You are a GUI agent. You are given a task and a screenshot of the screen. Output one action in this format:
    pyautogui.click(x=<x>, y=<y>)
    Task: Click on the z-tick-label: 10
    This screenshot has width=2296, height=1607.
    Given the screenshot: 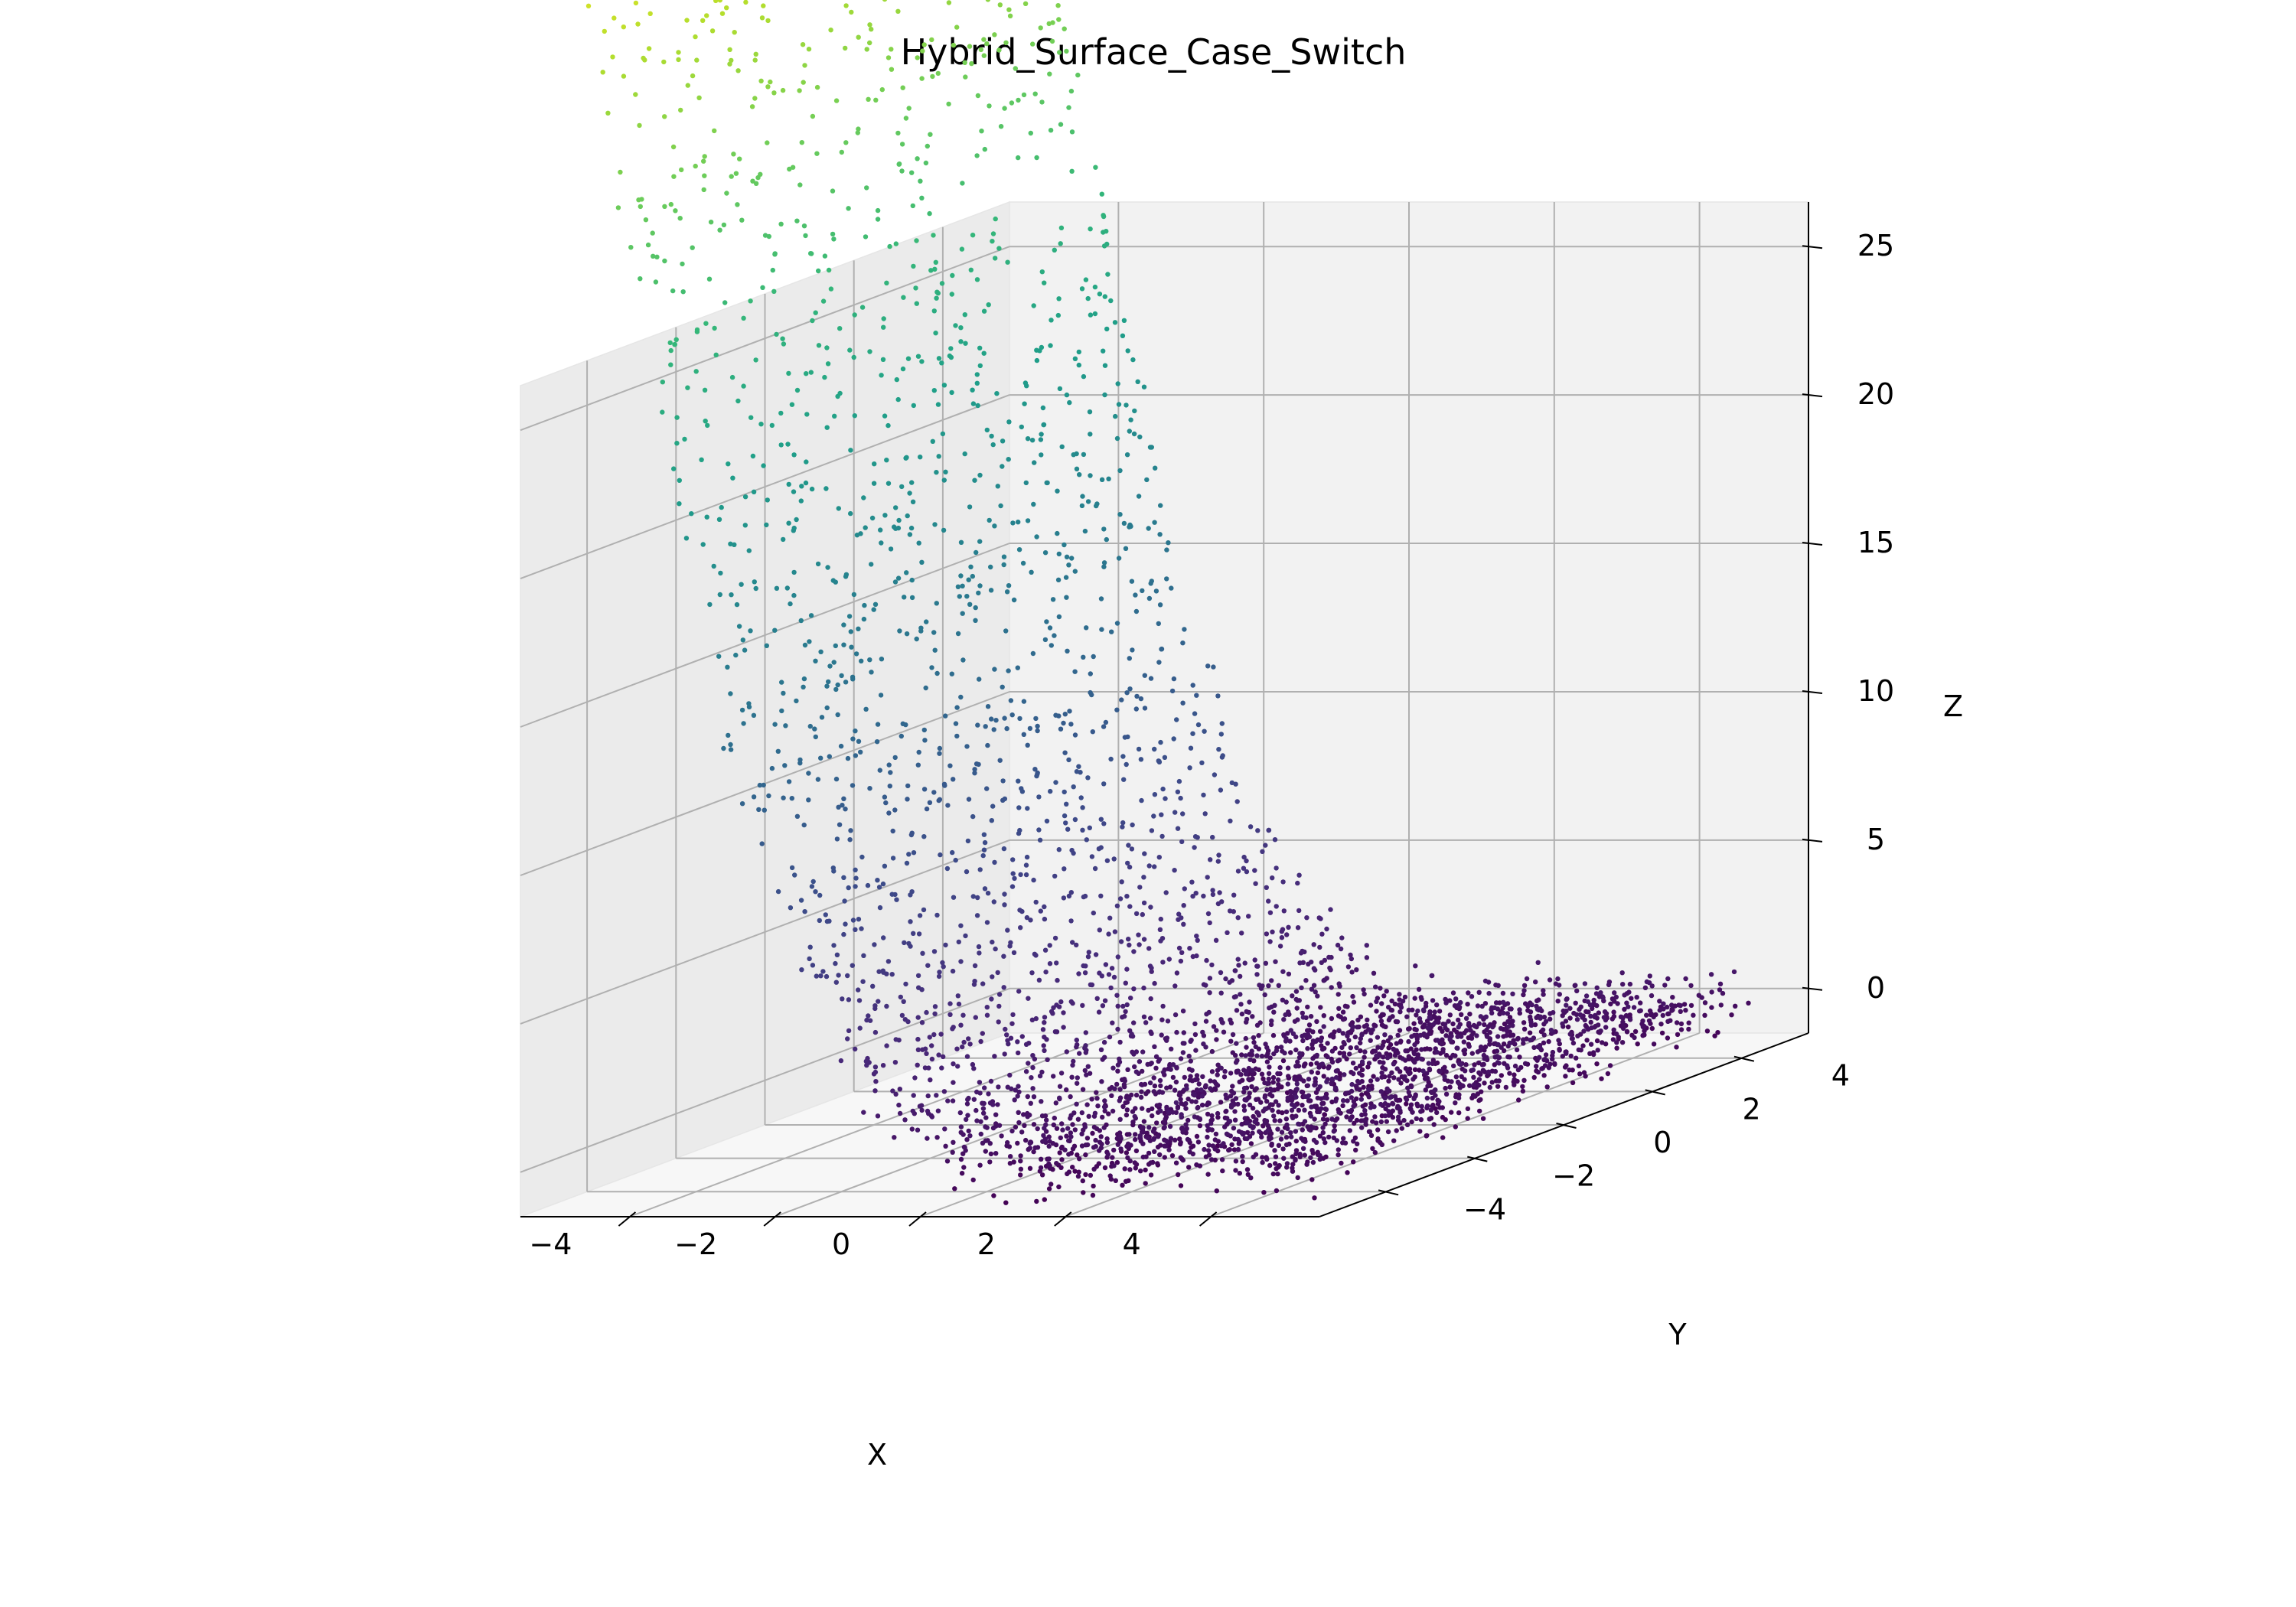 What is the action you would take?
    pyautogui.click(x=1875, y=691)
    